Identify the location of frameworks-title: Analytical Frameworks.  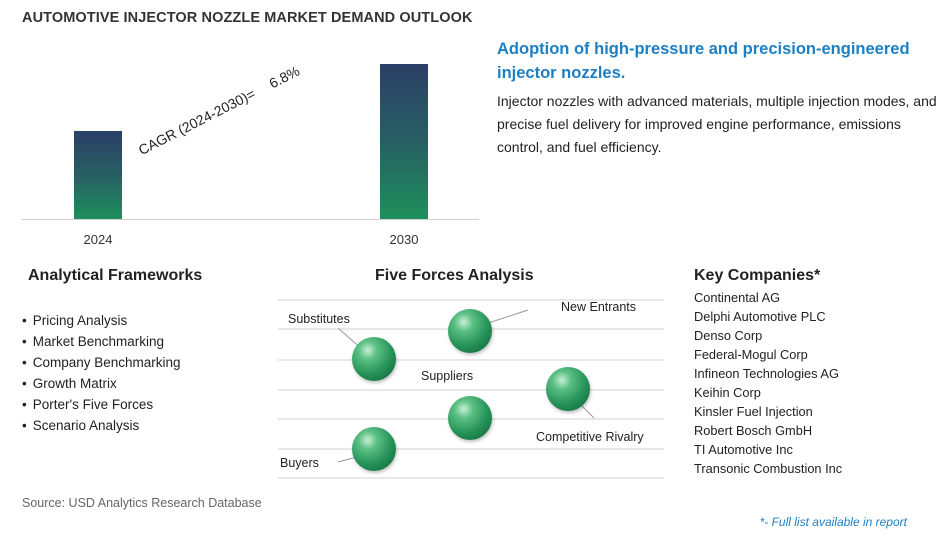
(115, 275).